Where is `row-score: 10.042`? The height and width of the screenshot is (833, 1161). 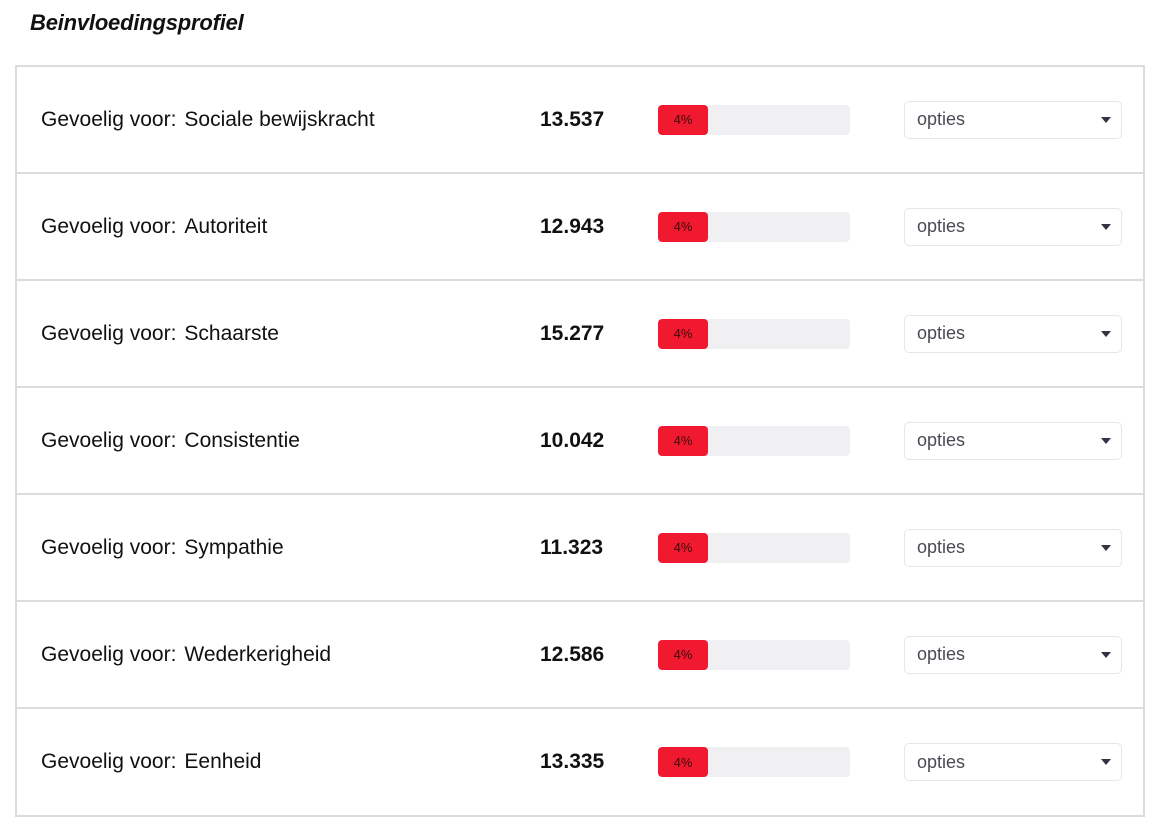
row-score: 10.042 is located at coordinates (572, 440).